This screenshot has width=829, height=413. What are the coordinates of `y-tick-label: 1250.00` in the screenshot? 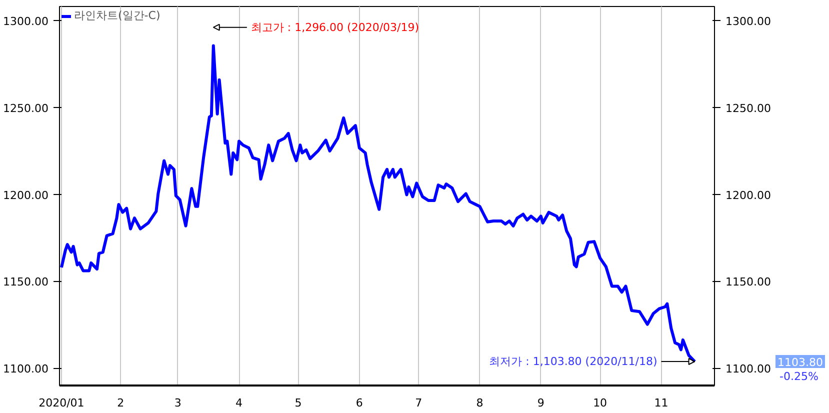 It's located at (26, 108).